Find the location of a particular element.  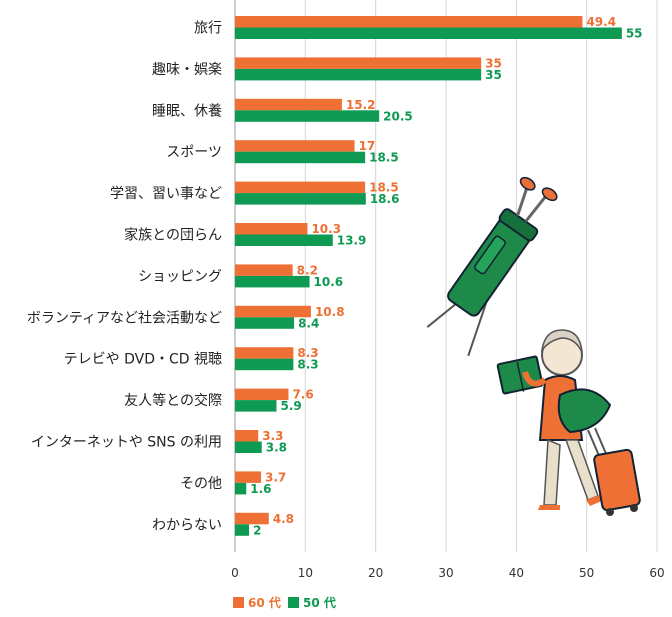

data-label-60: 49.4 is located at coordinates (601, 22).